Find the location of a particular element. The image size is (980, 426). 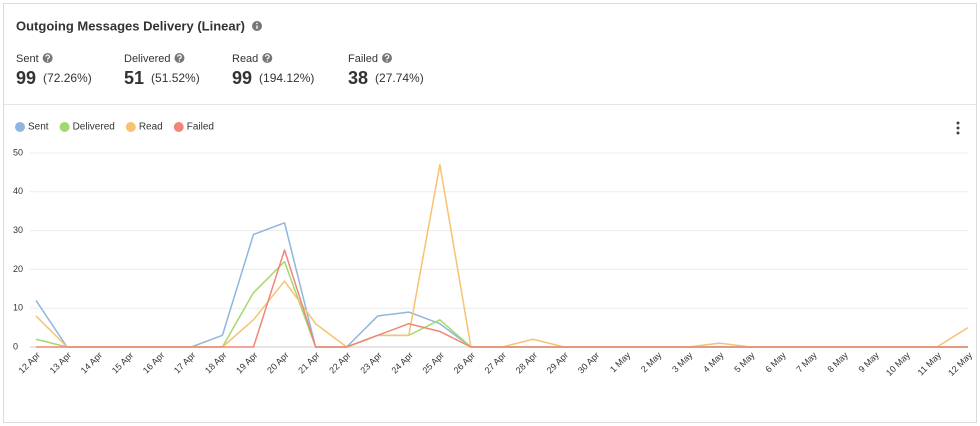

legend-label: Failed is located at coordinates (200, 127).